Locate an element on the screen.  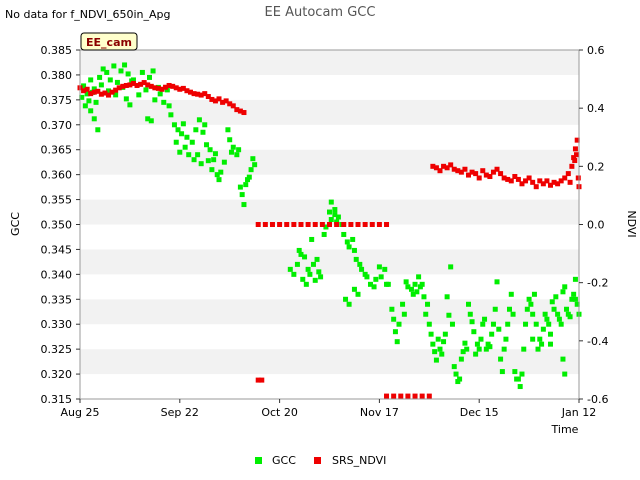
ndvi-tick-label: -0.4 is located at coordinates (597, 341).